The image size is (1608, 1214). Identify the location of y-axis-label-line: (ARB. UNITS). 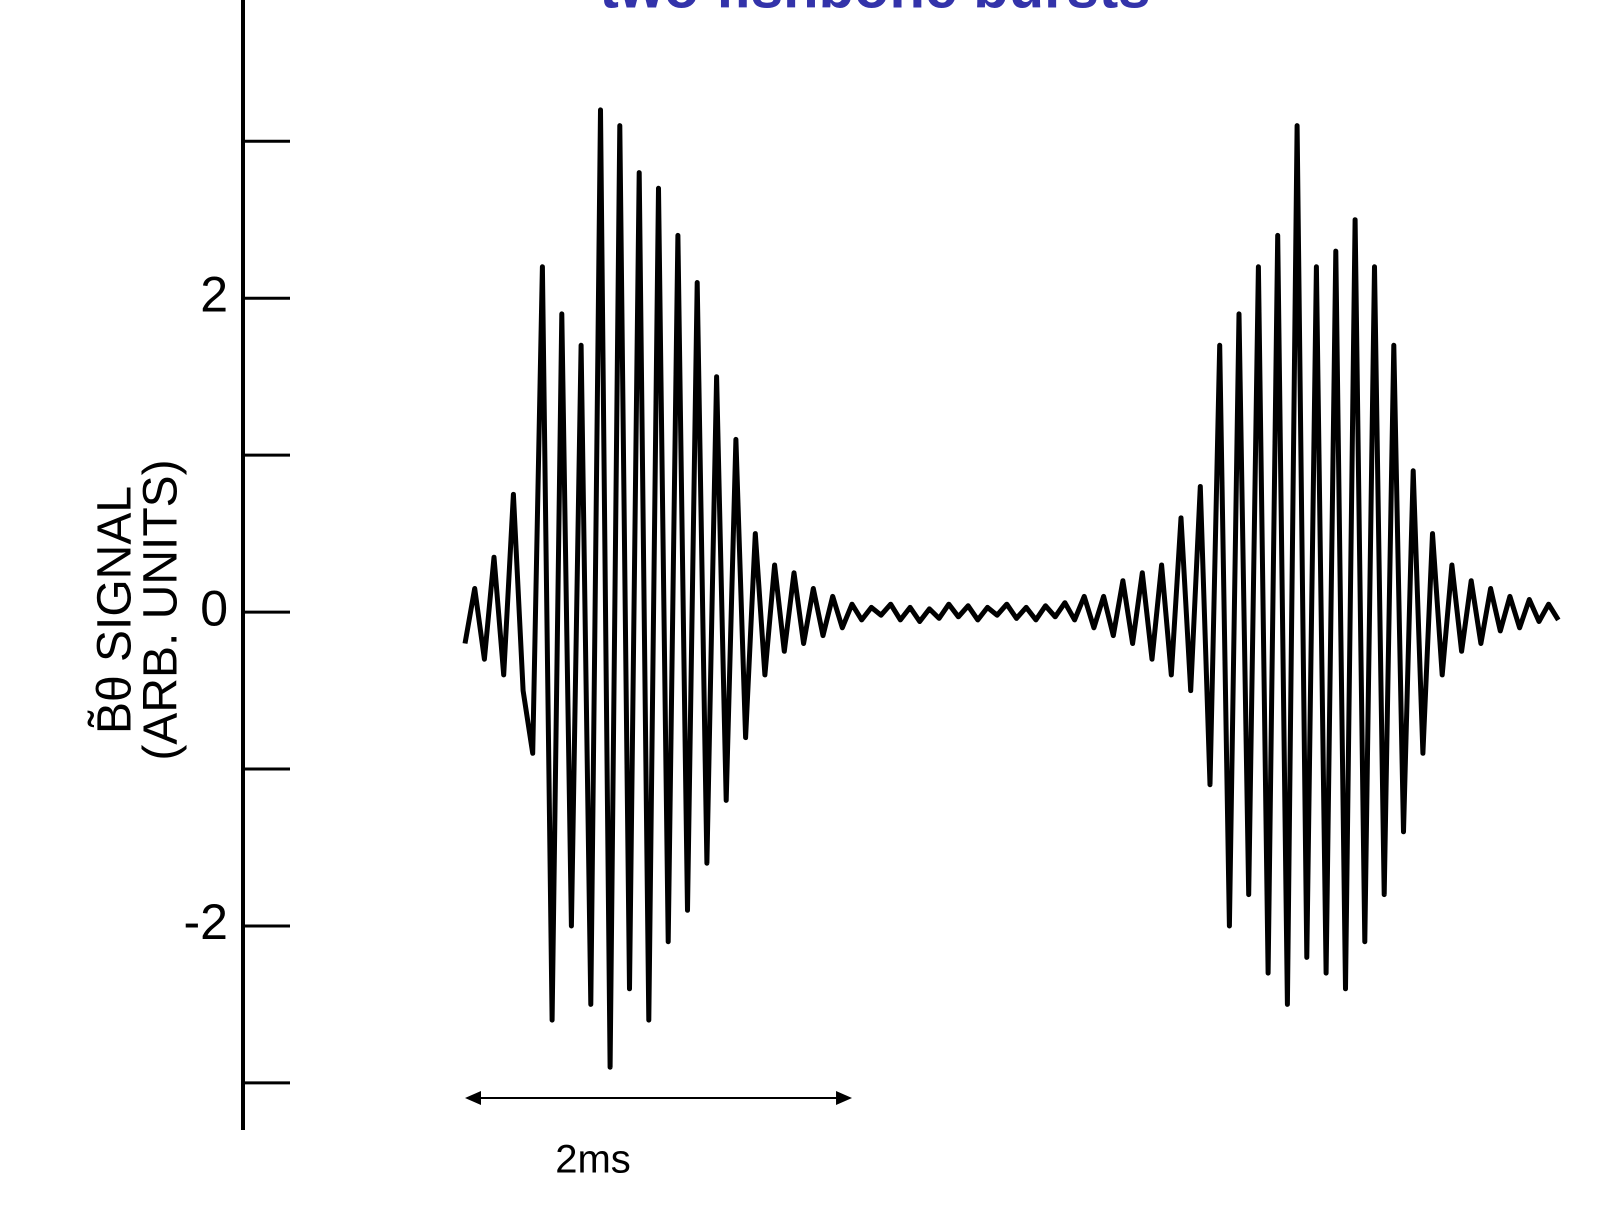
(161, 609).